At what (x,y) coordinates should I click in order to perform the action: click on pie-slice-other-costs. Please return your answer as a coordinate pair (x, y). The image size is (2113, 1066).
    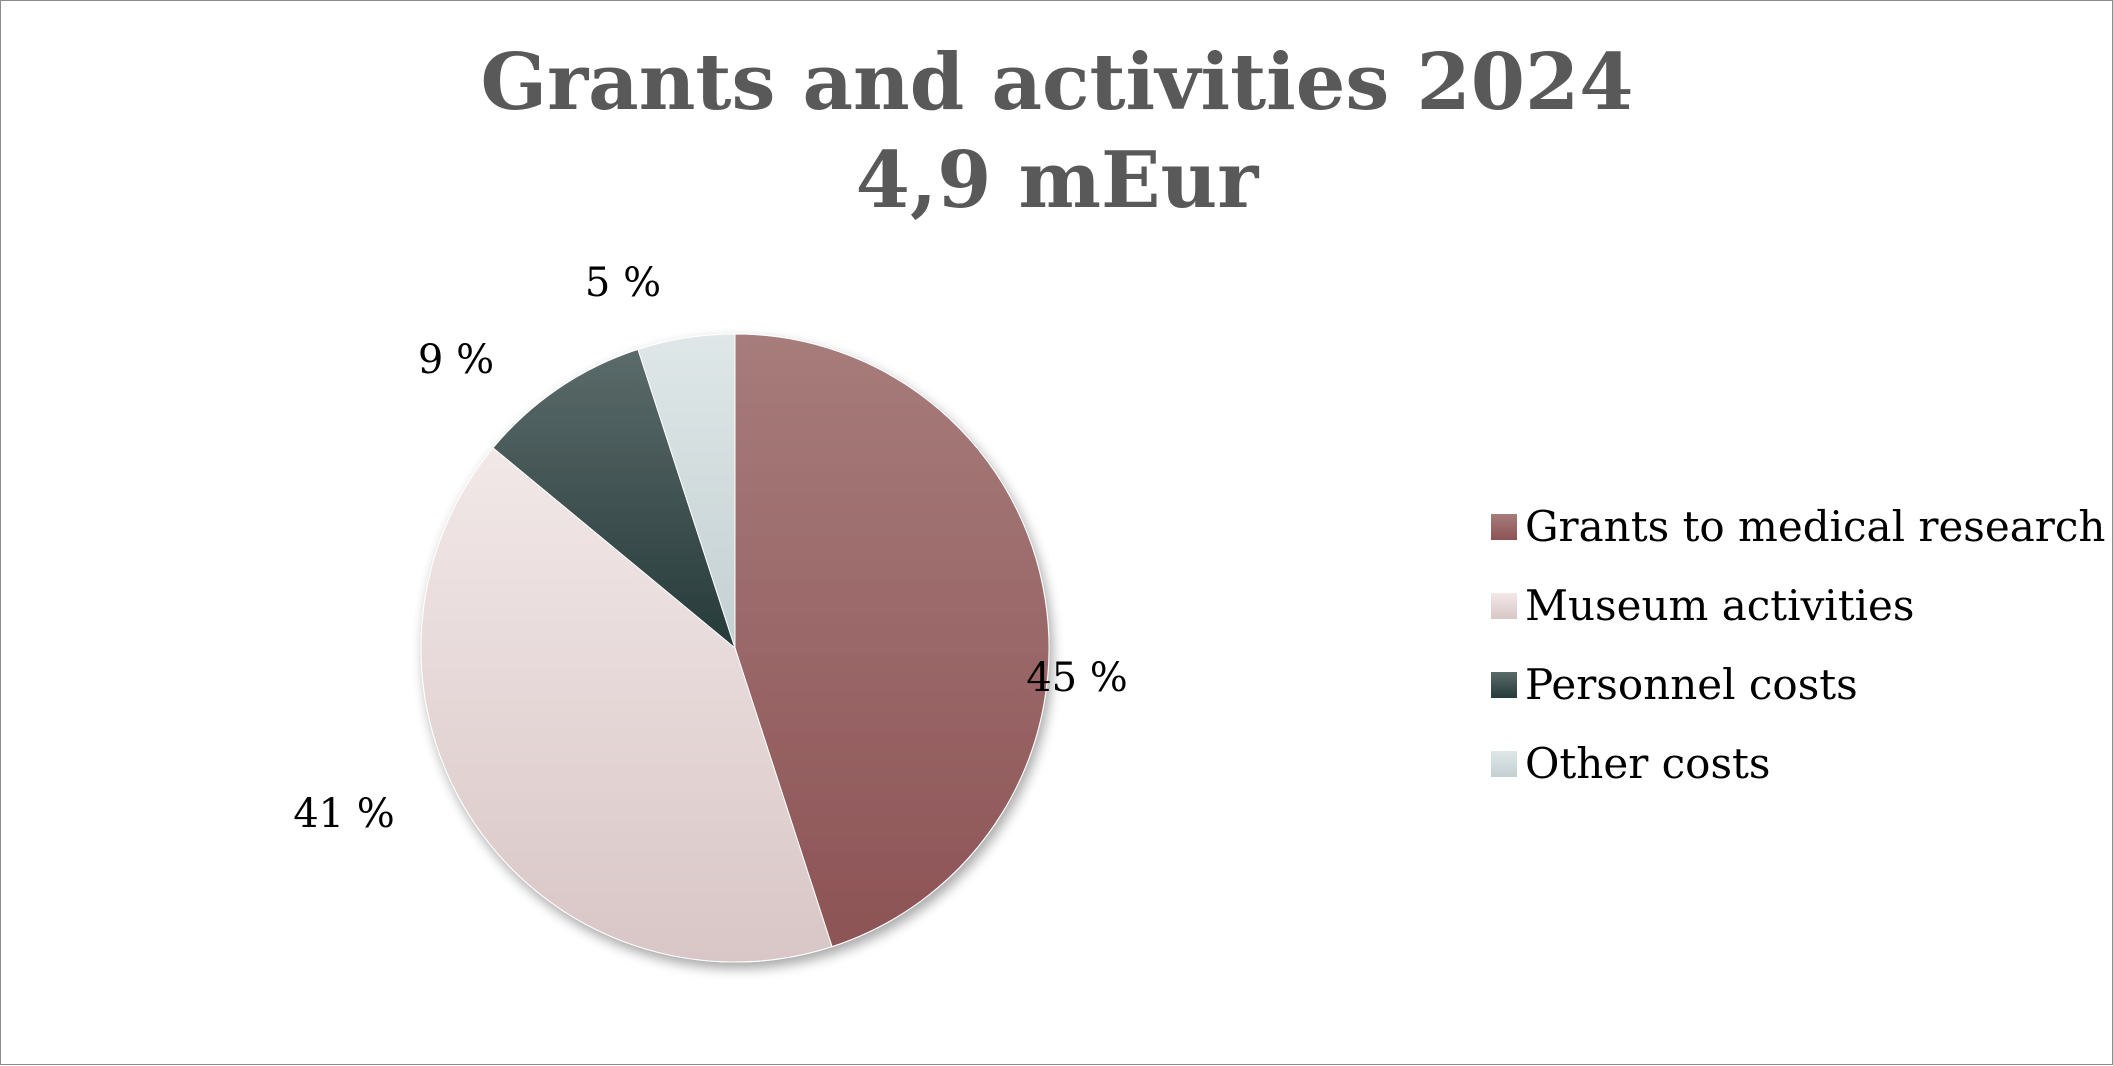
    Looking at the image, I should click on (686, 491).